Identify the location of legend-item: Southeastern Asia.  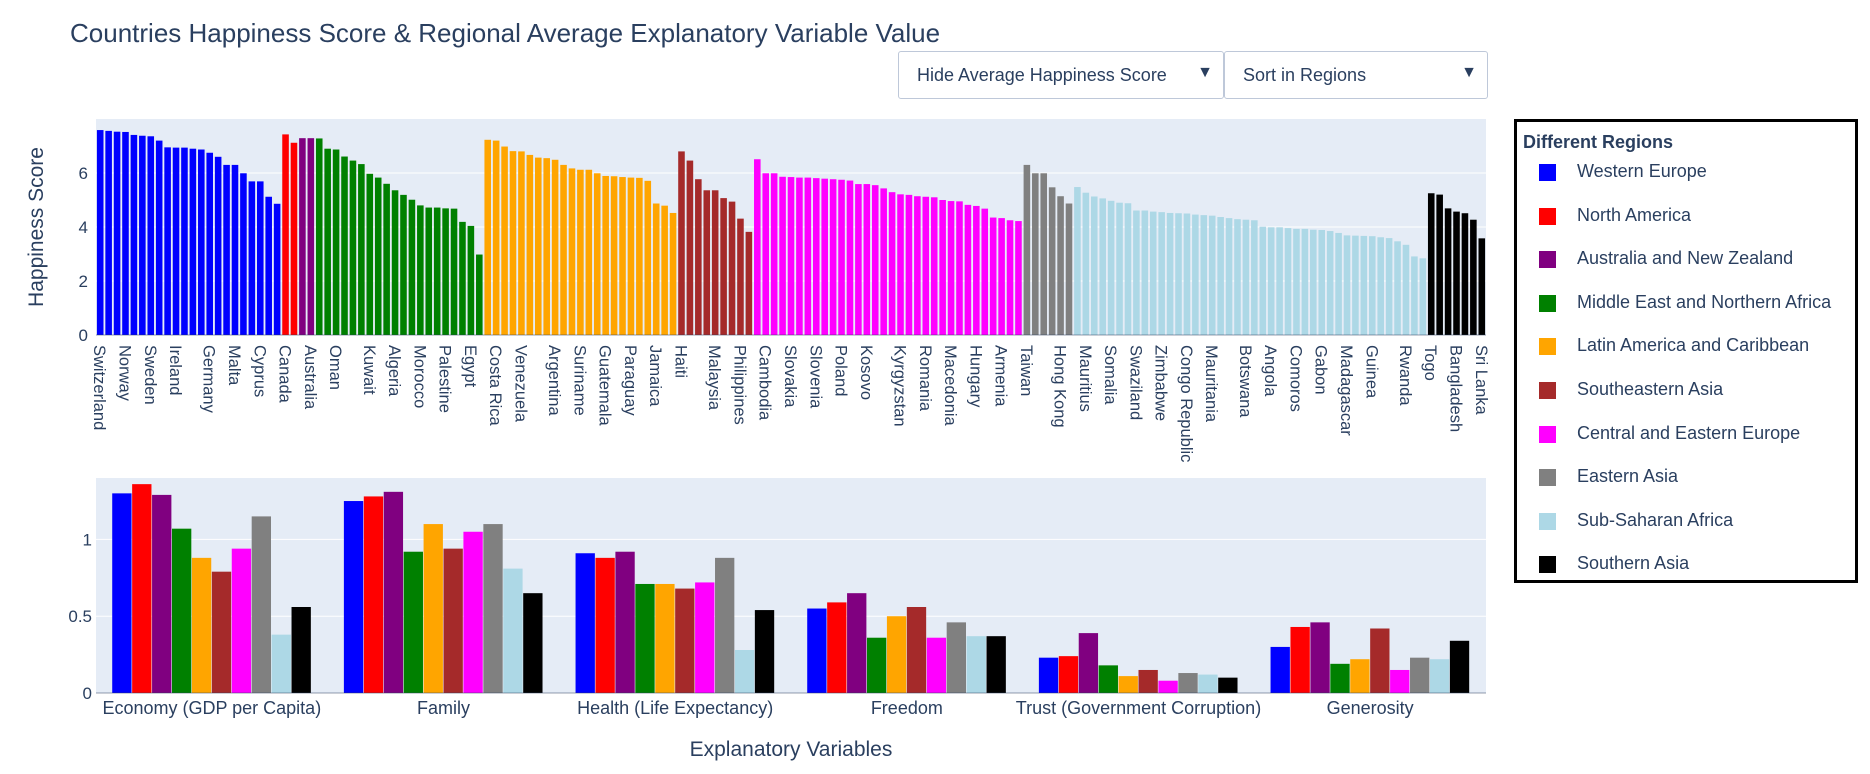
(1699, 390).